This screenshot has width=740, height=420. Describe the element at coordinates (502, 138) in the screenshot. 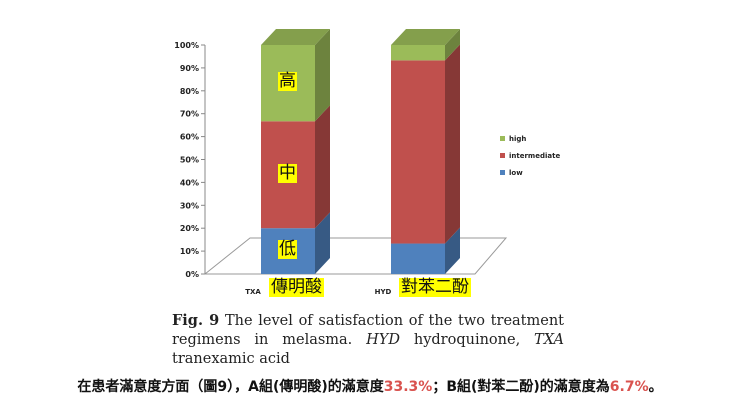

I see `legend-swatch-high` at that location.